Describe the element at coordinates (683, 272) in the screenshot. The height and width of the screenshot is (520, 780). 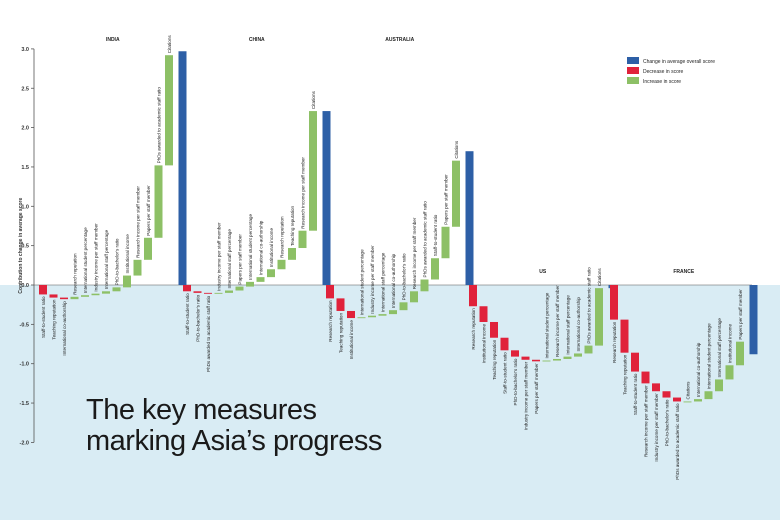
I see `group-label: FRANCE` at that location.